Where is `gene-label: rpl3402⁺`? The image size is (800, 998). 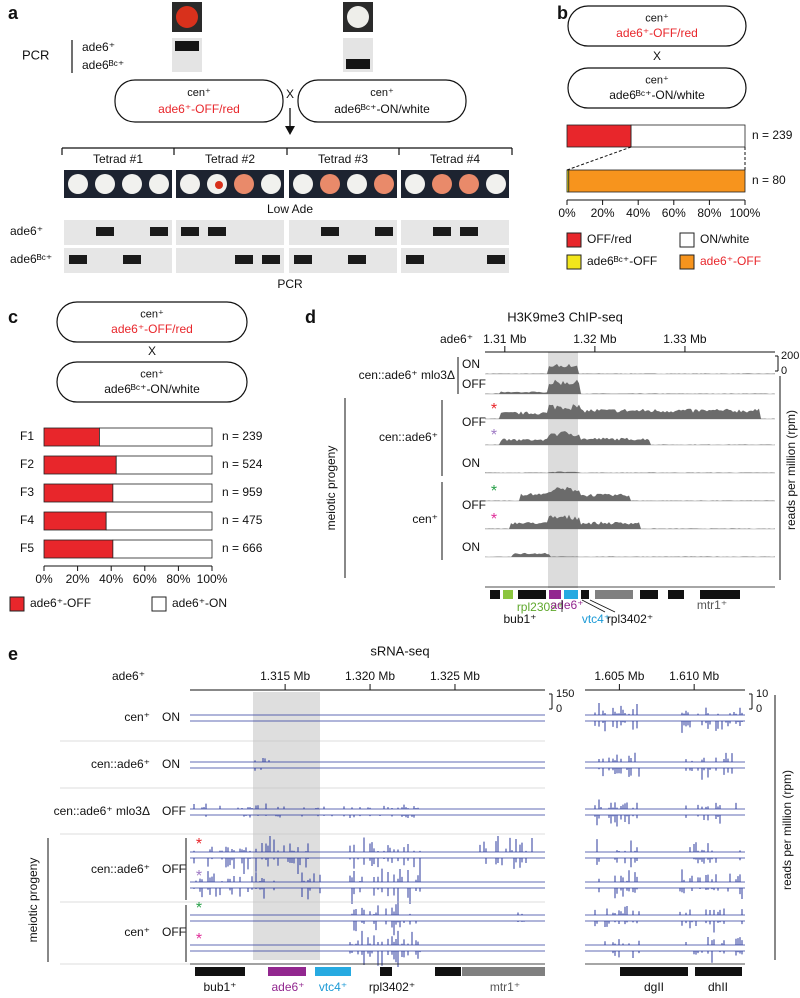 gene-label: rpl3402⁺ is located at coordinates (392, 987).